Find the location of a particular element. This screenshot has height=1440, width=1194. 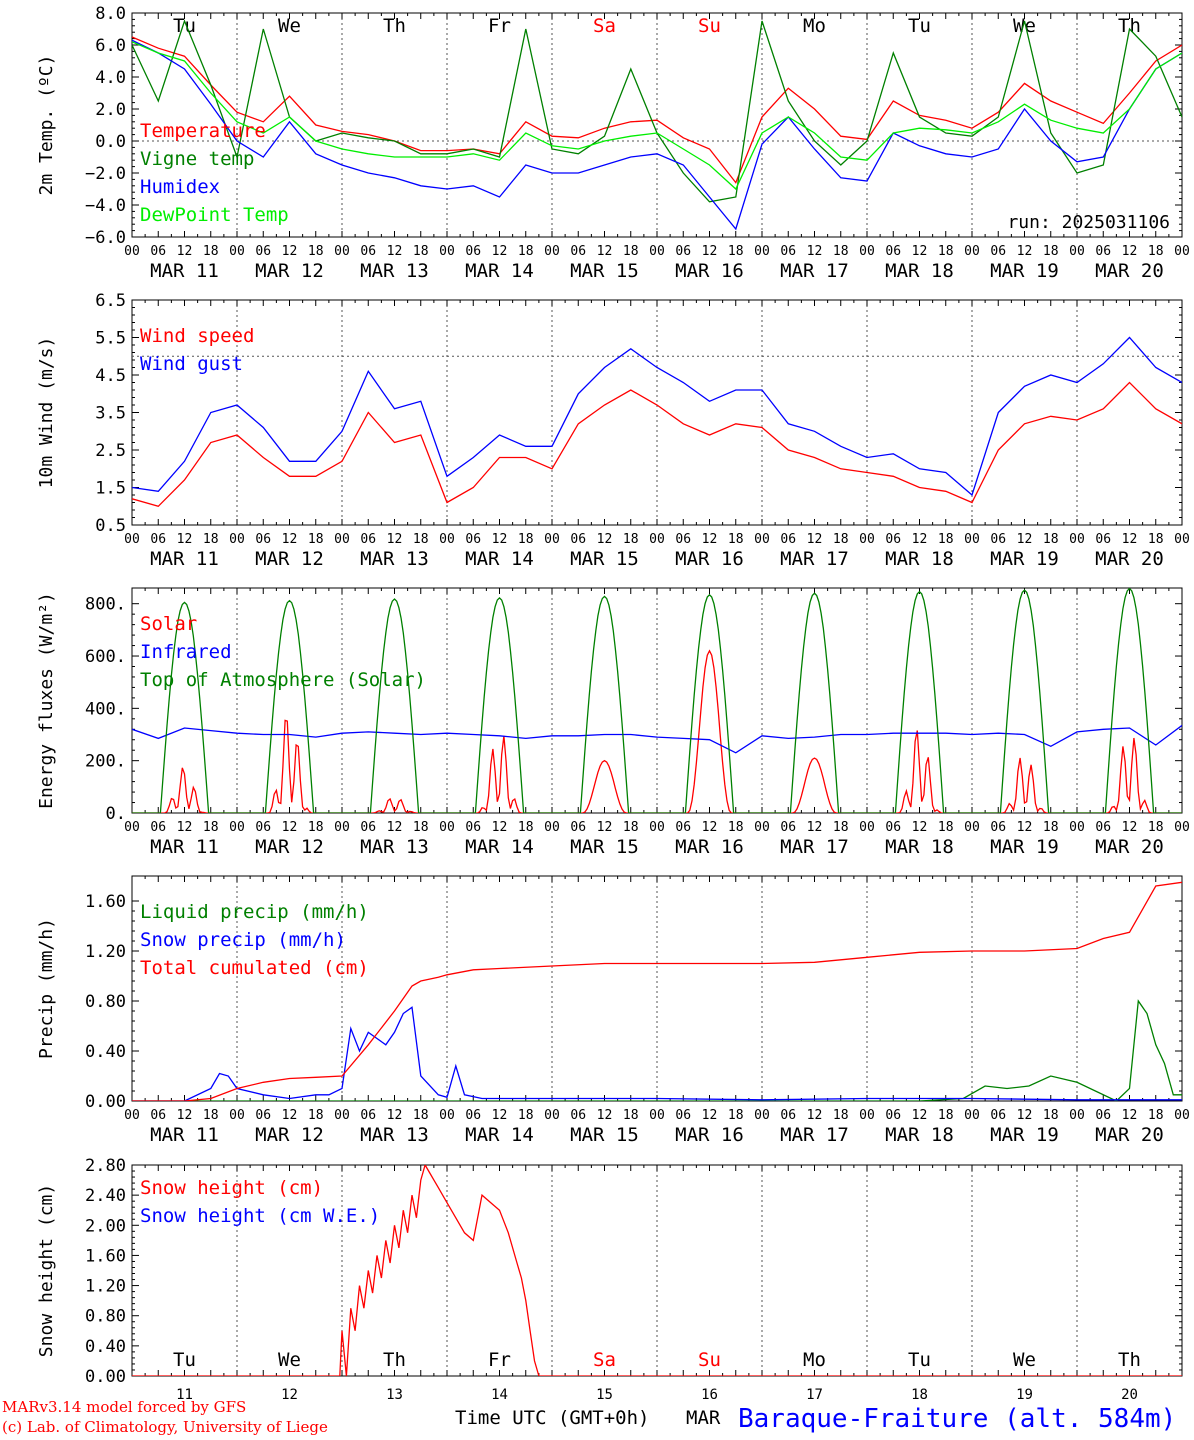

legend-entry: Infrared is located at coordinates (186, 652).